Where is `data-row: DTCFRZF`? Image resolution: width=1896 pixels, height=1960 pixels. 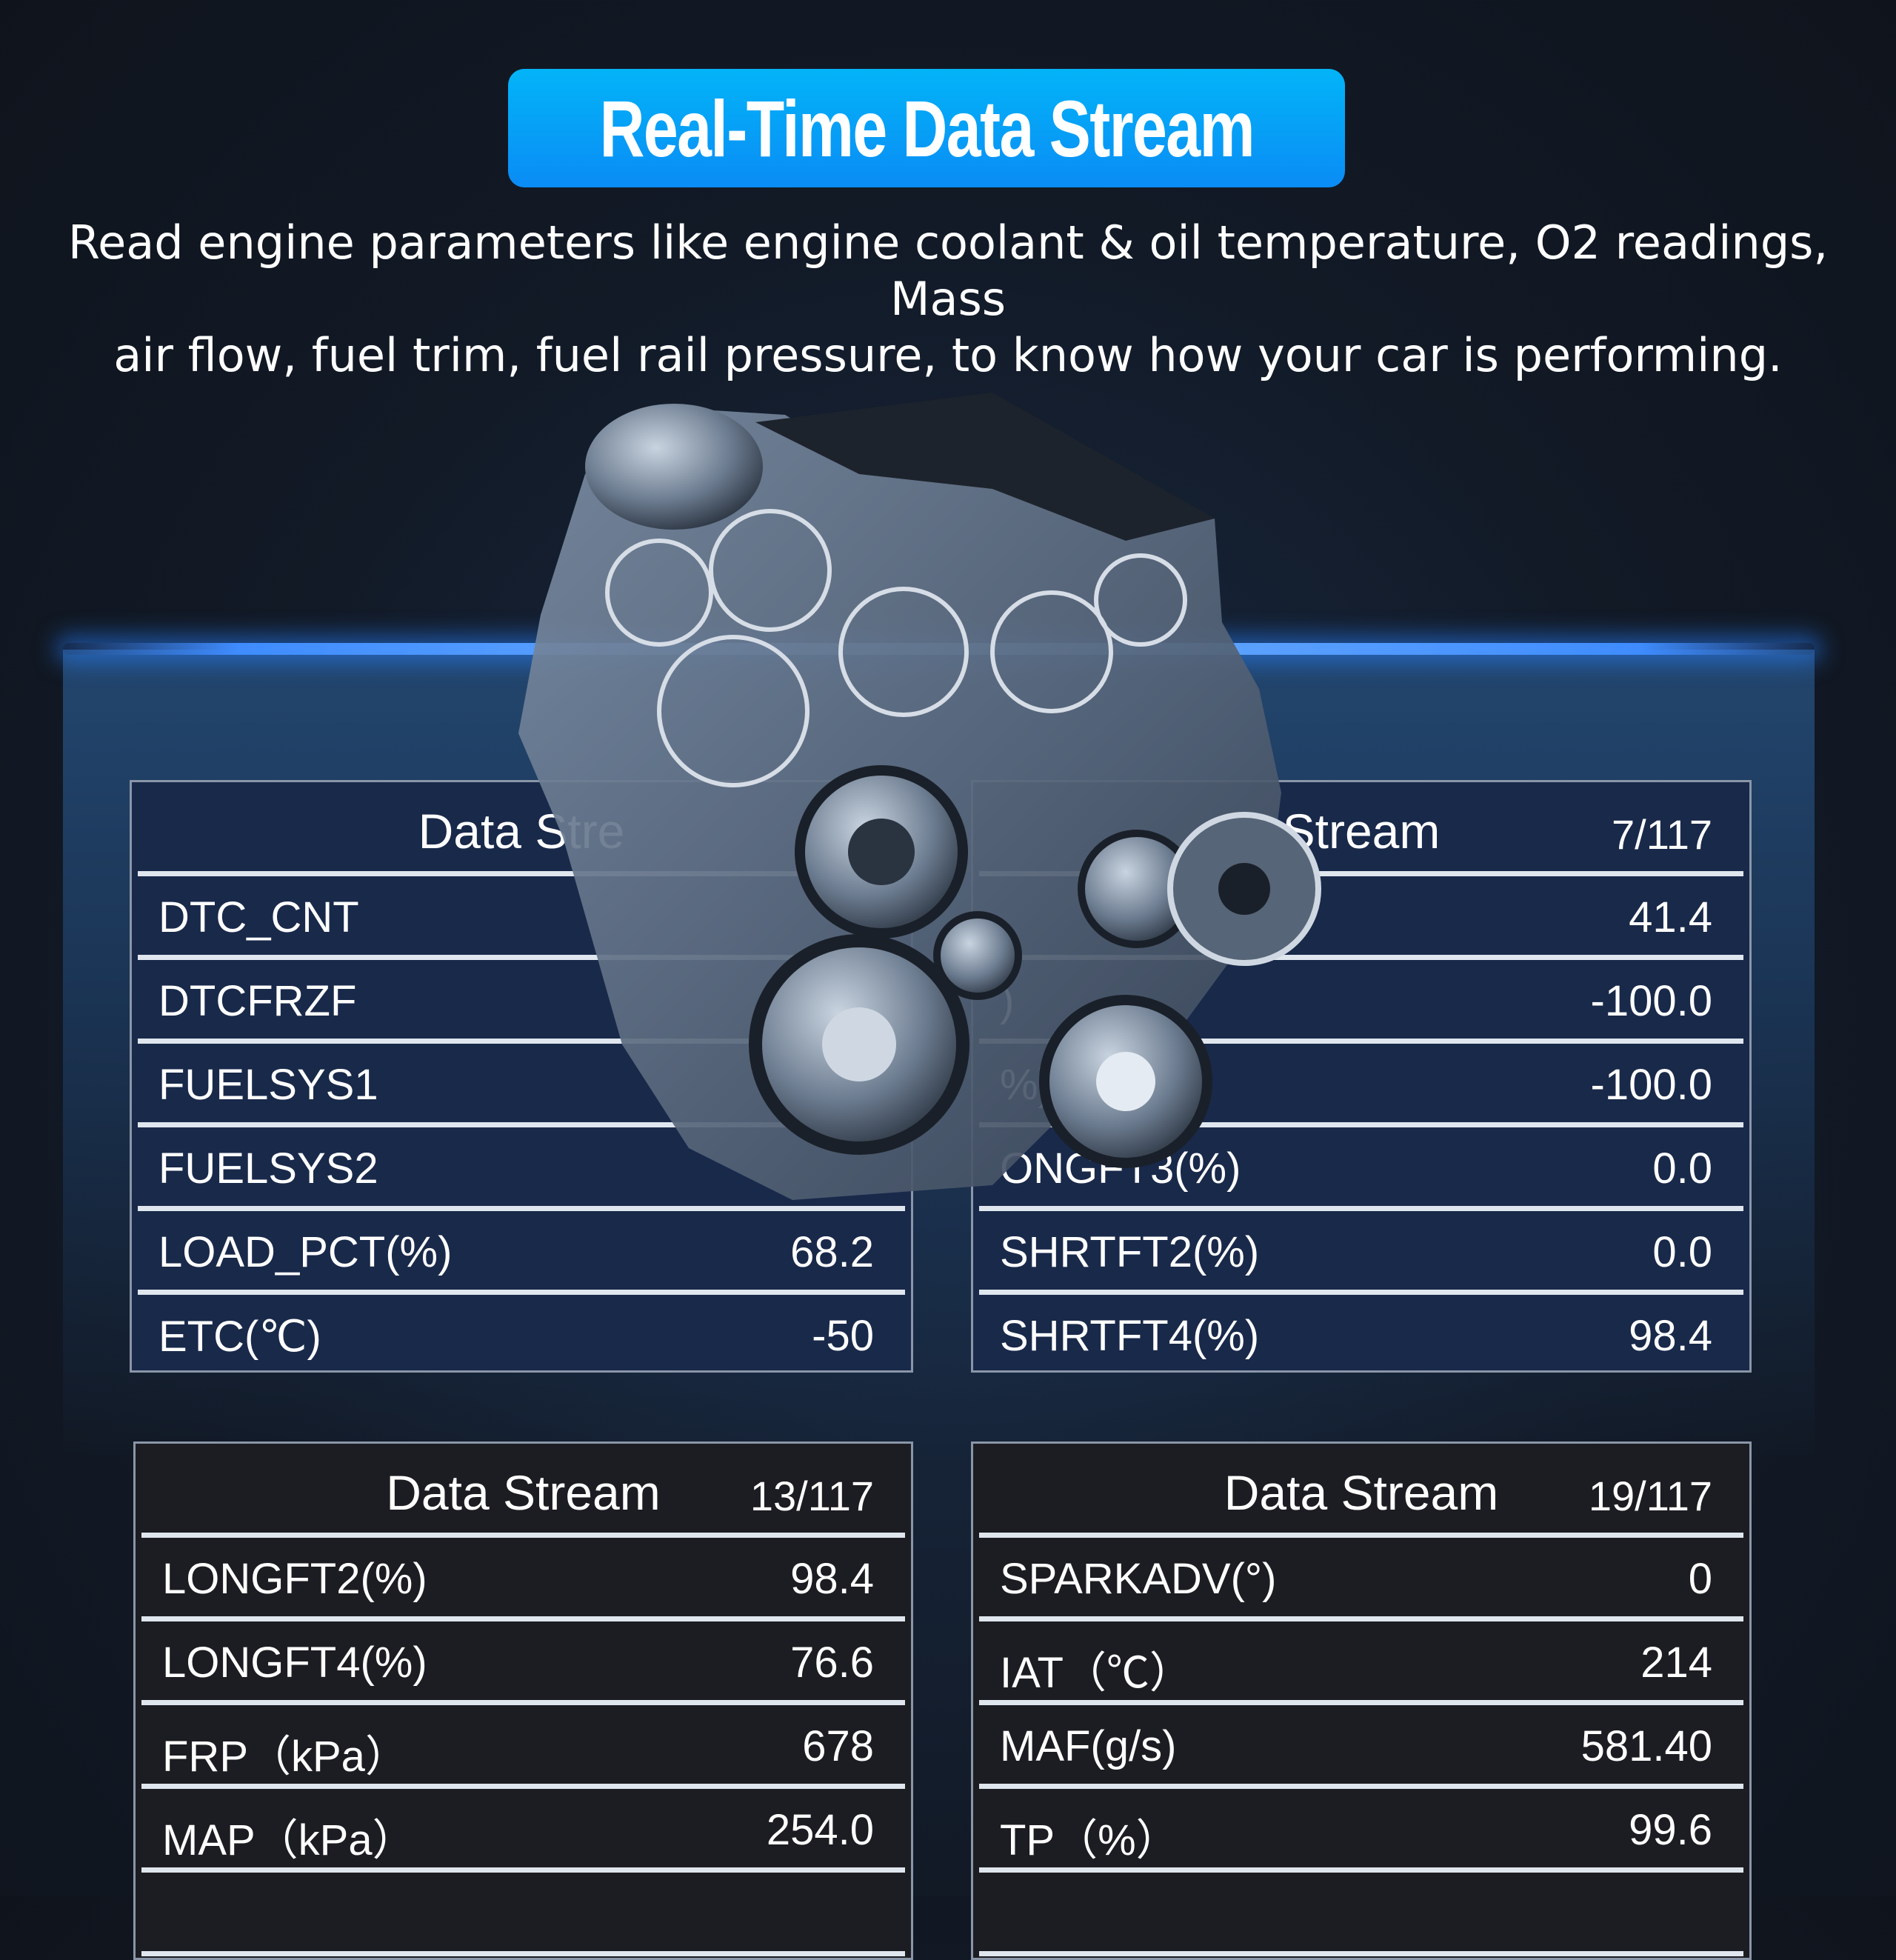 data-row: DTCFRZF is located at coordinates (521, 999).